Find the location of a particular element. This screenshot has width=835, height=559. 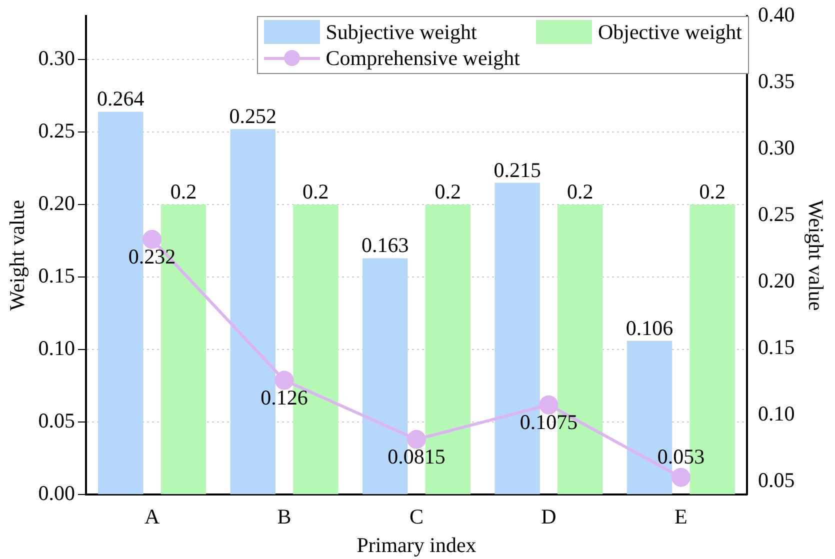

data-label: 0.215 is located at coordinates (517, 170).